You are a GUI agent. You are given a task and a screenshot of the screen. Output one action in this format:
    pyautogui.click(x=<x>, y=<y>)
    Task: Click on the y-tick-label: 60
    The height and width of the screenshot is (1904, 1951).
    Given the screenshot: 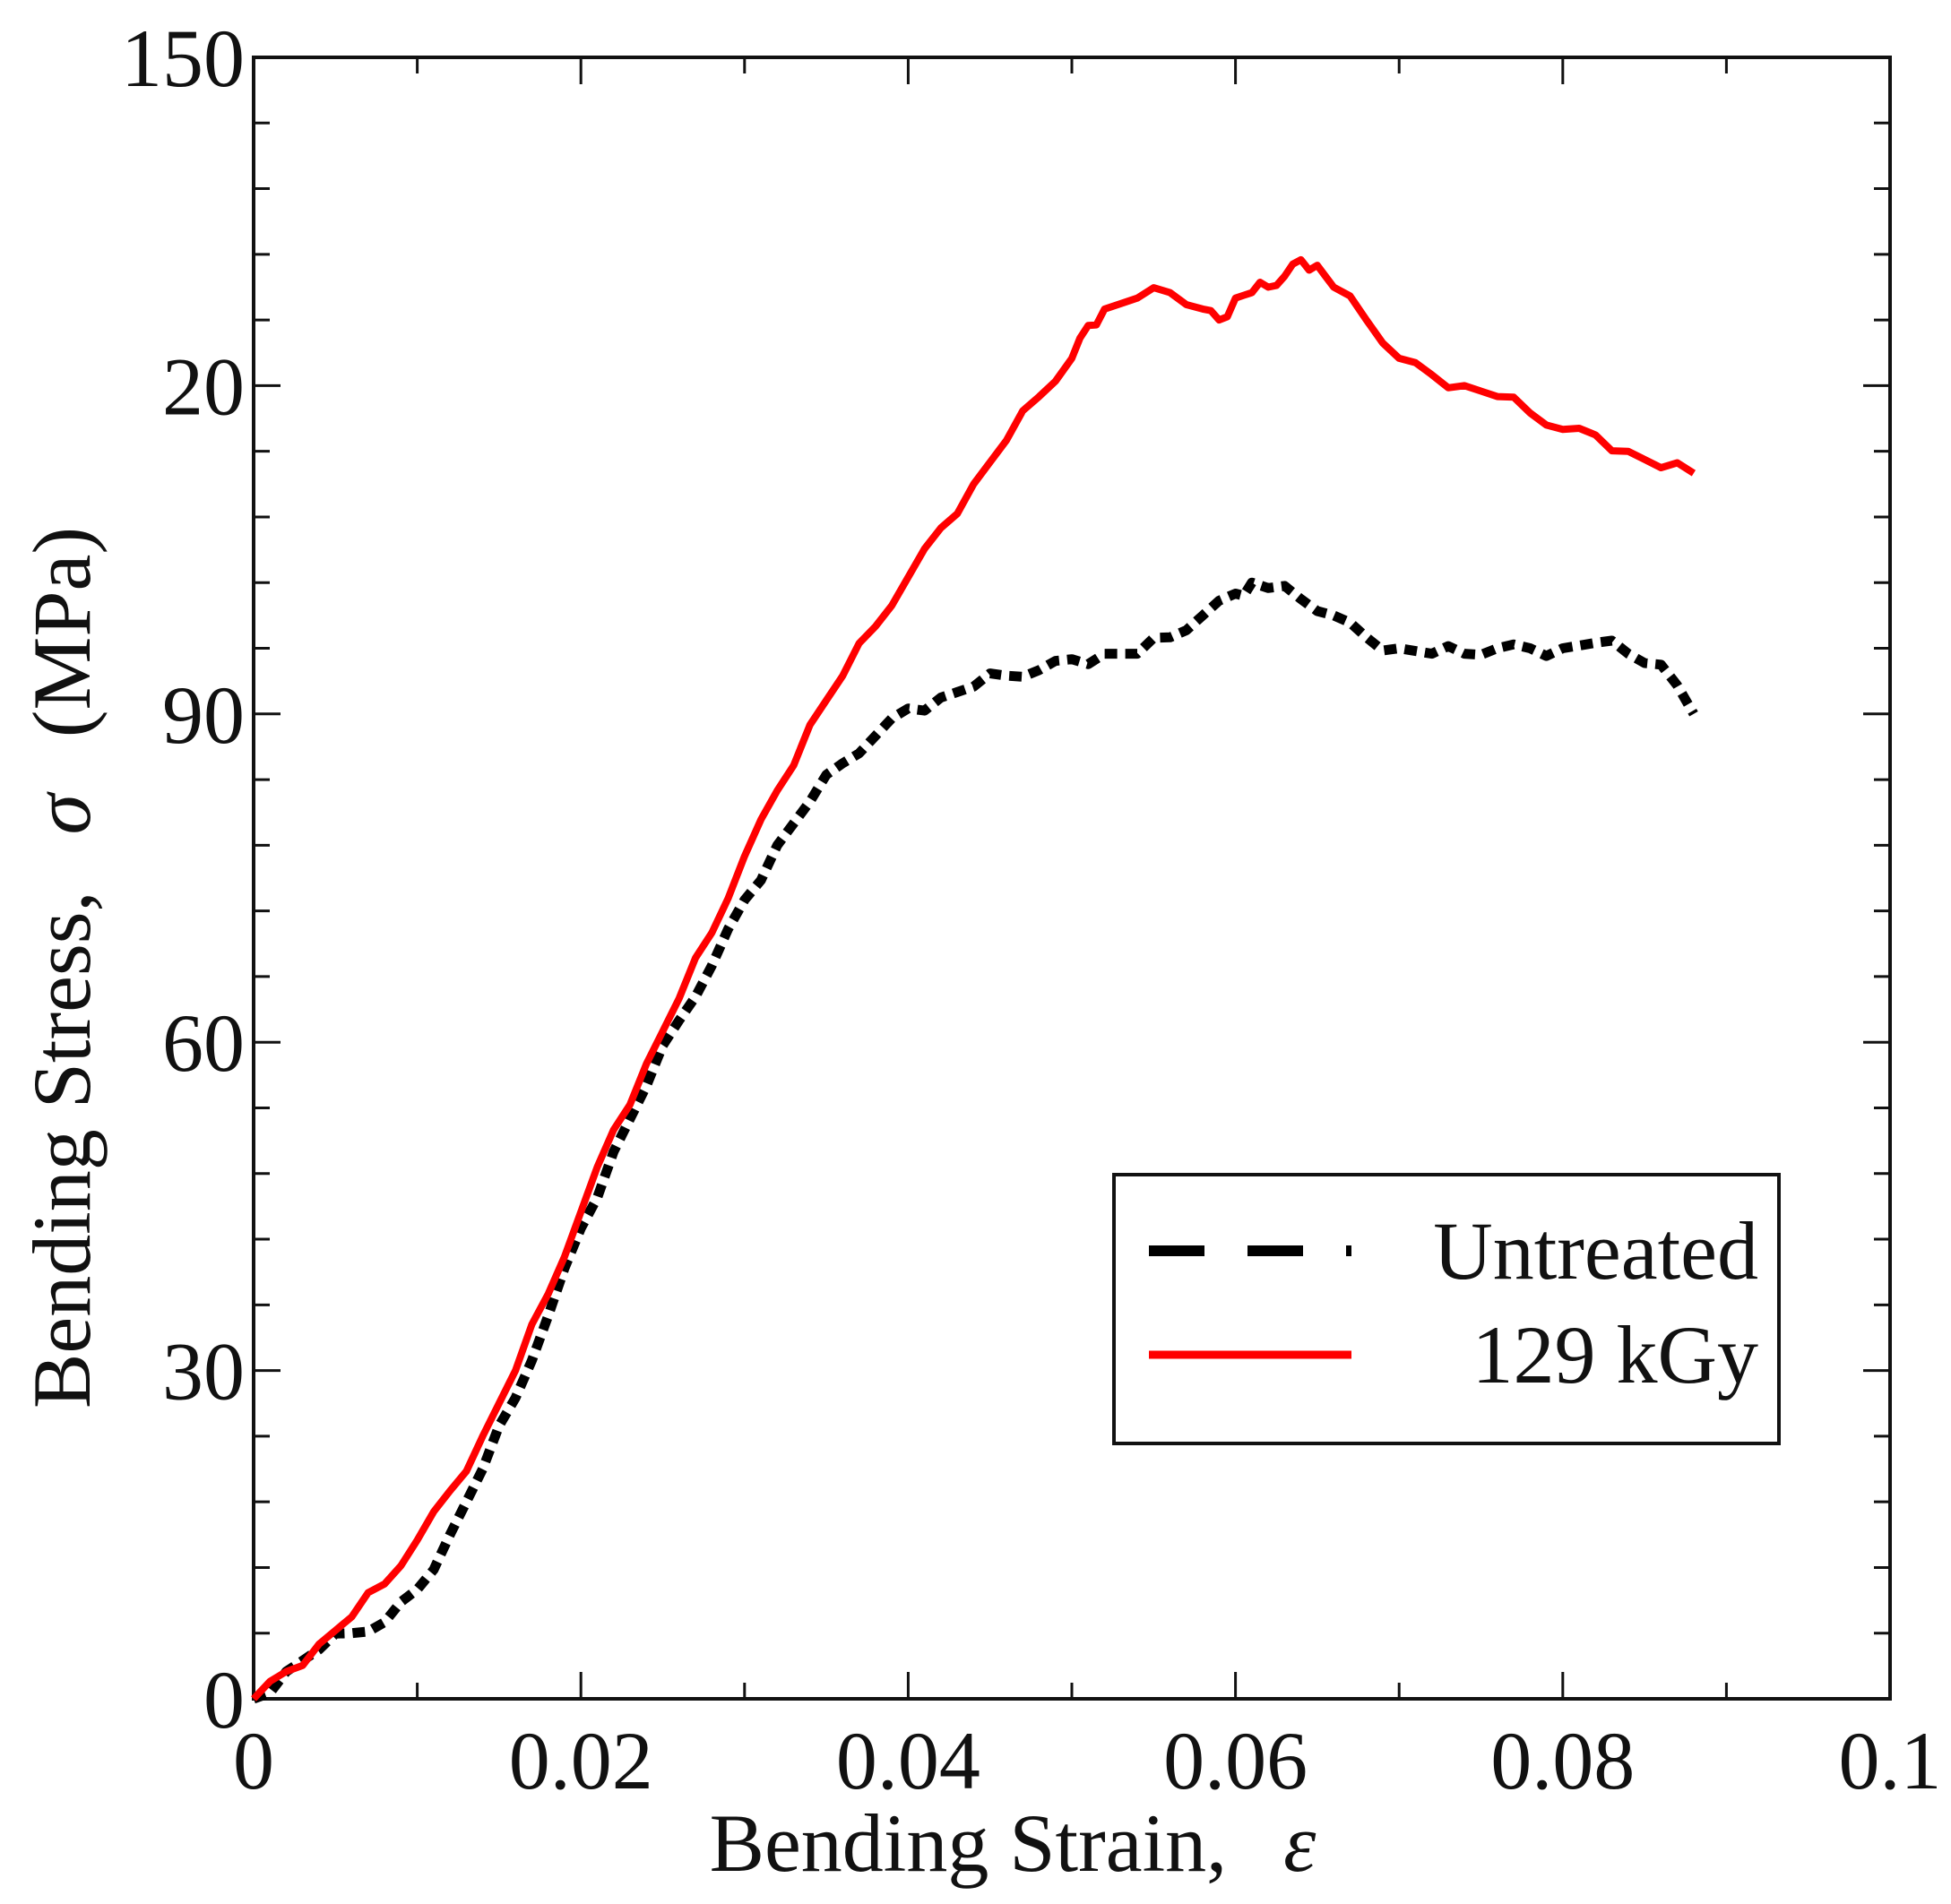 What is the action you would take?
    pyautogui.click(x=203, y=1043)
    